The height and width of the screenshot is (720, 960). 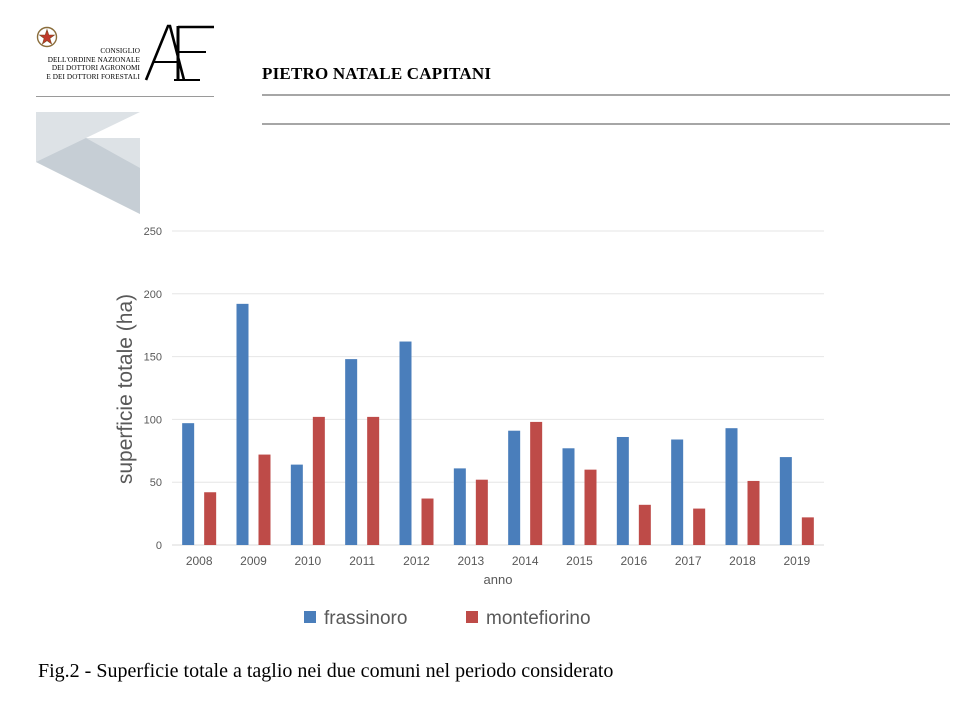 What do you see at coordinates (93, 59) in the screenshot?
I see `org-line: DELL'ORDINE NAZIONALE` at bounding box center [93, 59].